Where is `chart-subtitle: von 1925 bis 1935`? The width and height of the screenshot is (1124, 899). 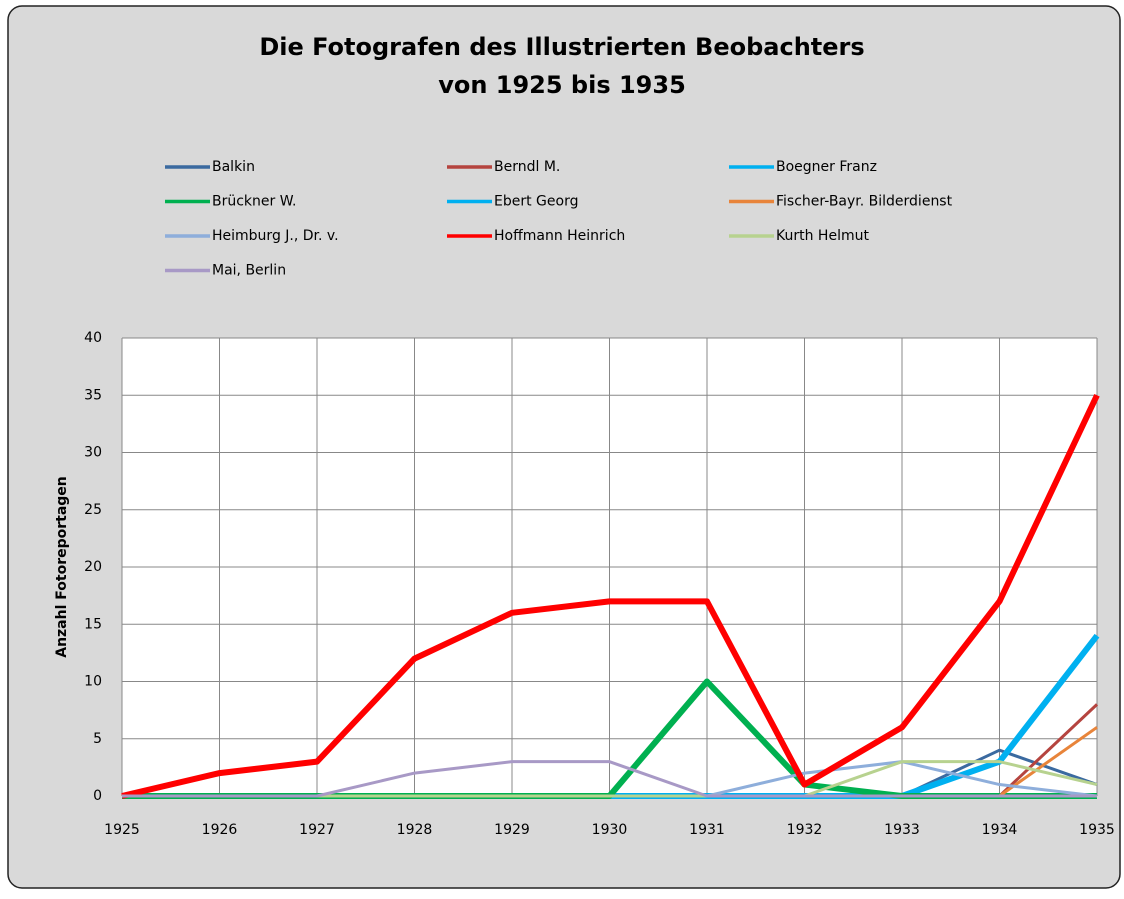 chart-subtitle: von 1925 bis 1935 is located at coordinates (562, 85).